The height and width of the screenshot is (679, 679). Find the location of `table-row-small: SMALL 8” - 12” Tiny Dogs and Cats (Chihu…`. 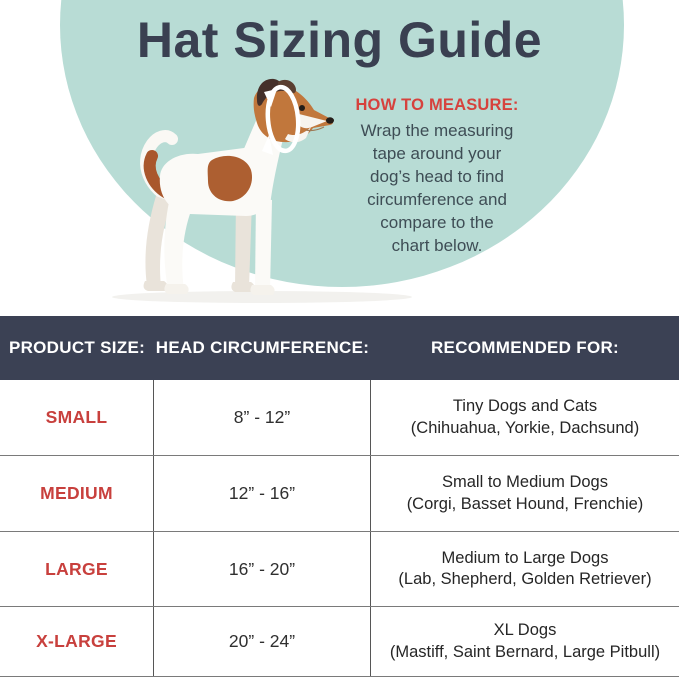

table-row-small: SMALL 8” - 12” Tiny Dogs and Cats (Chihu… is located at coordinates (339, 418).